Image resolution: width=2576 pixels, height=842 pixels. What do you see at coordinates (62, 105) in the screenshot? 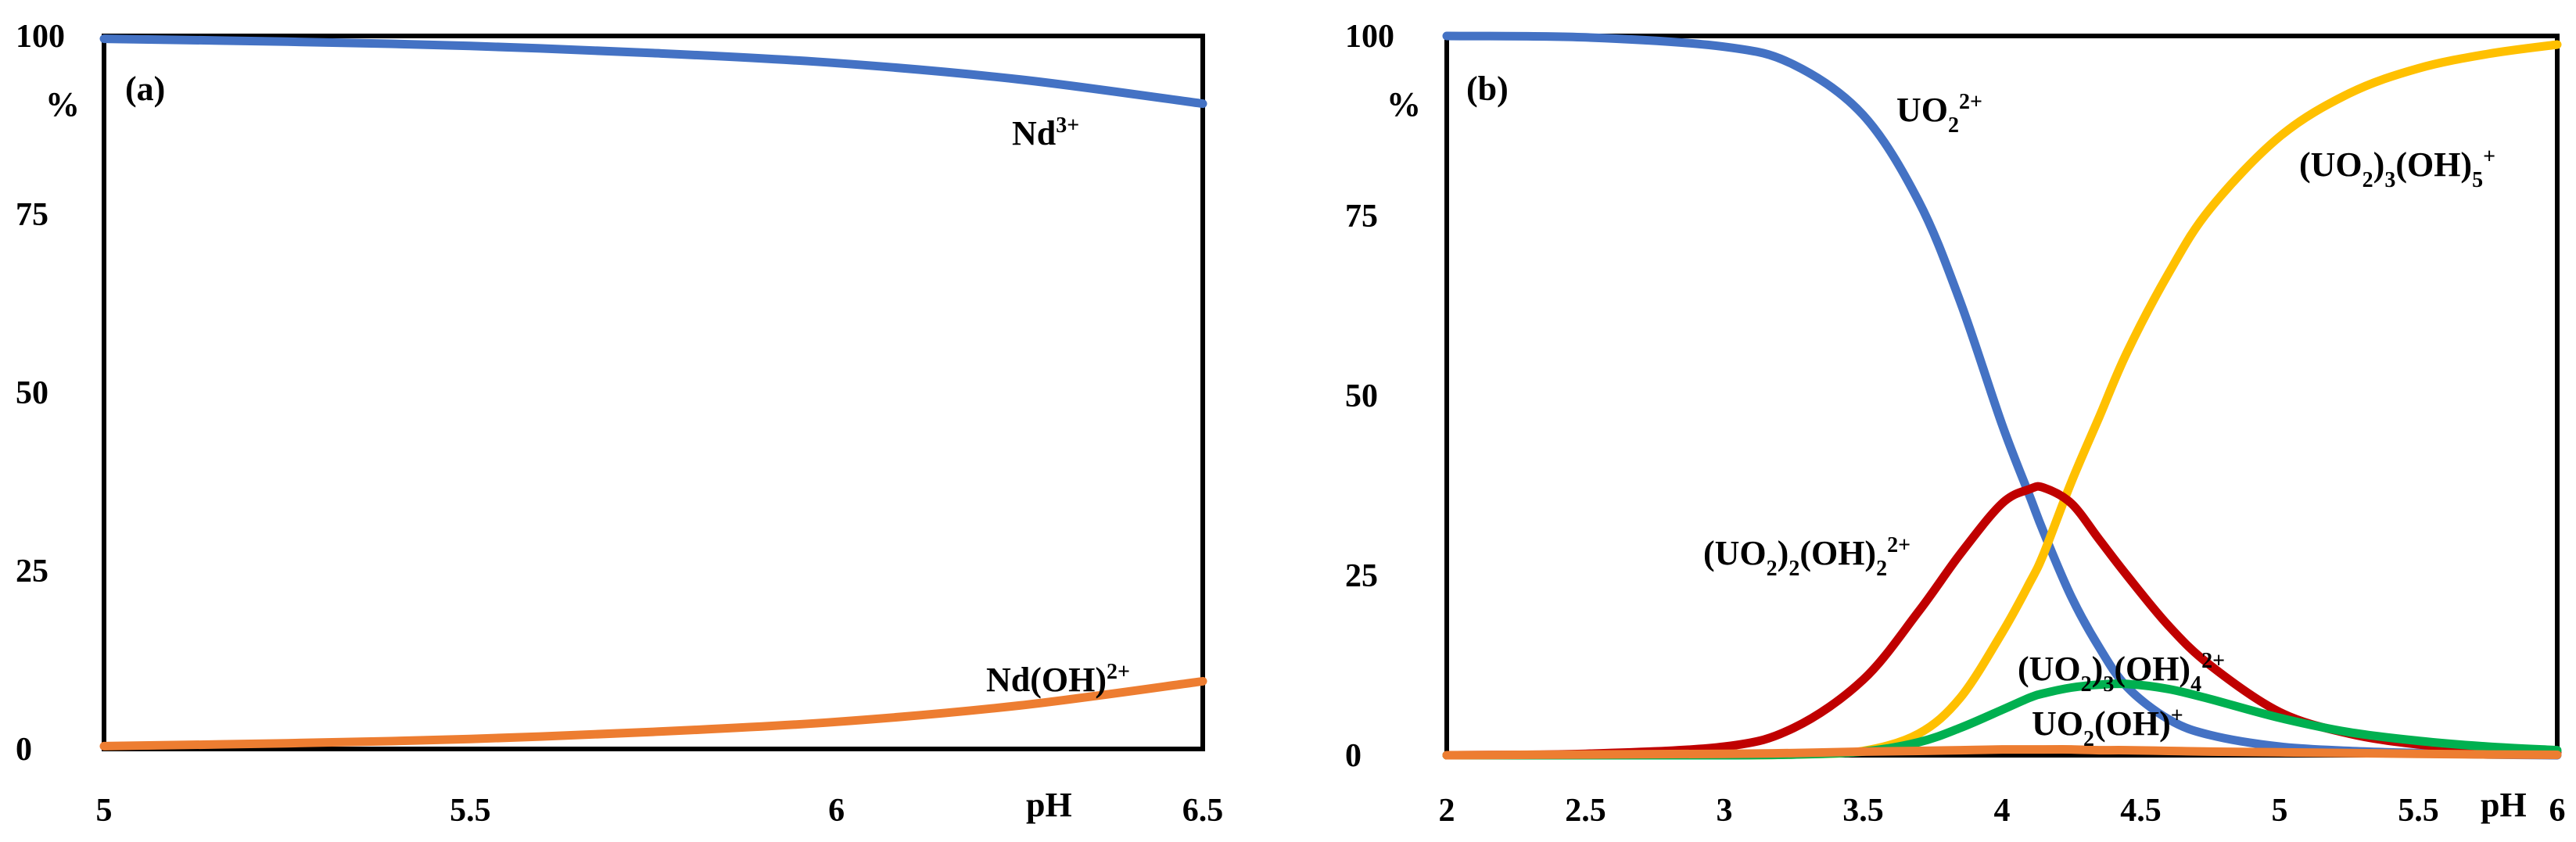
I see `panel-a-y-axis-title: %` at bounding box center [62, 105].